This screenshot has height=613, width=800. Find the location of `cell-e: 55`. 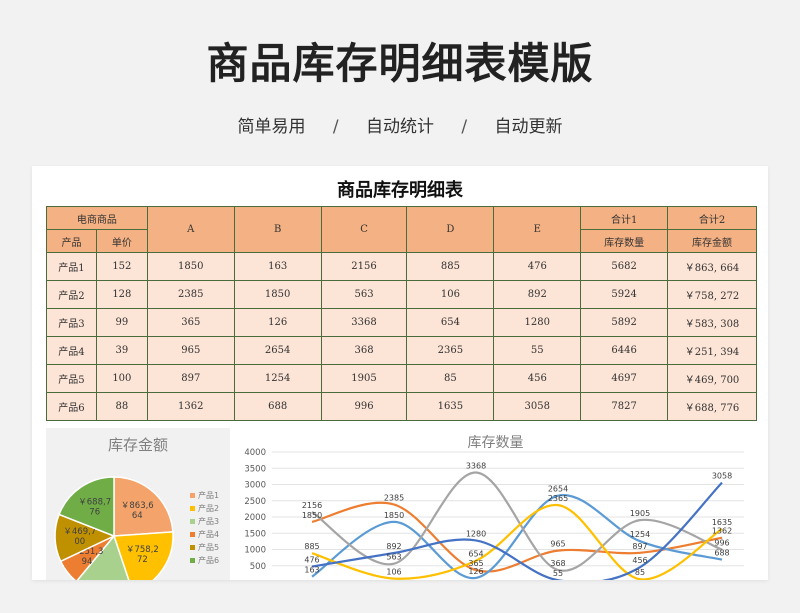

cell-e: 55 is located at coordinates (537, 350).